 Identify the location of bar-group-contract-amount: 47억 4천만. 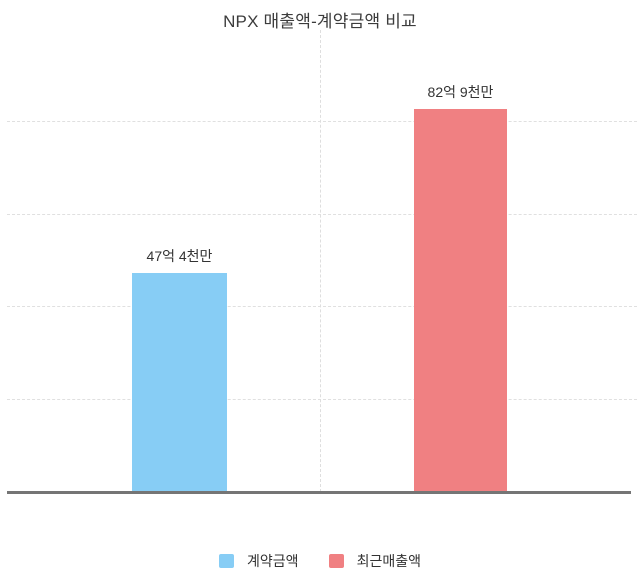
(179, 369).